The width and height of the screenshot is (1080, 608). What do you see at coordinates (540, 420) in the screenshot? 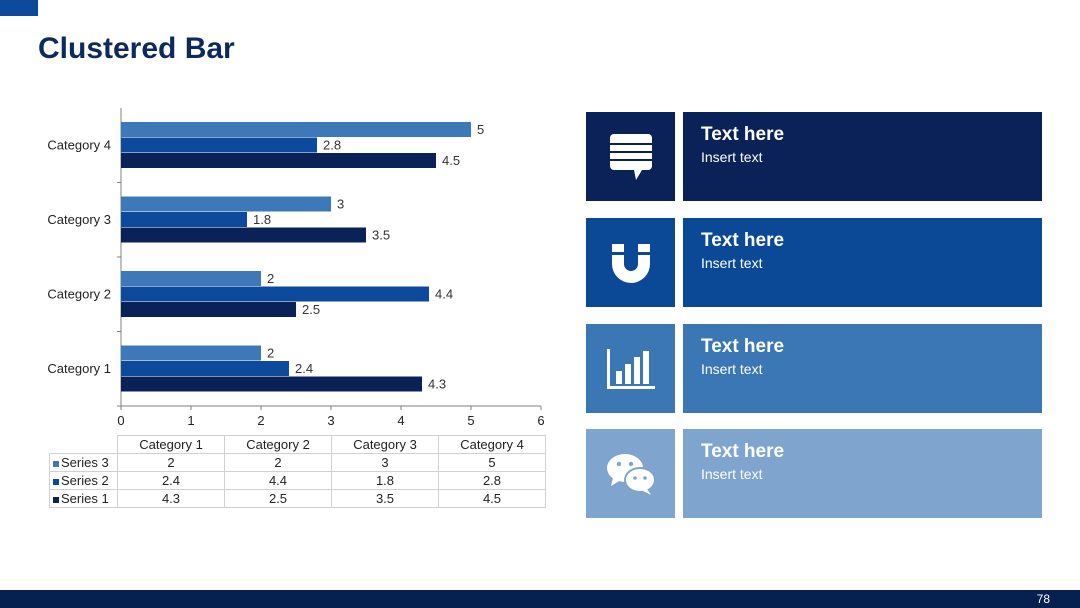
I see `x-tick-label: 6` at bounding box center [540, 420].